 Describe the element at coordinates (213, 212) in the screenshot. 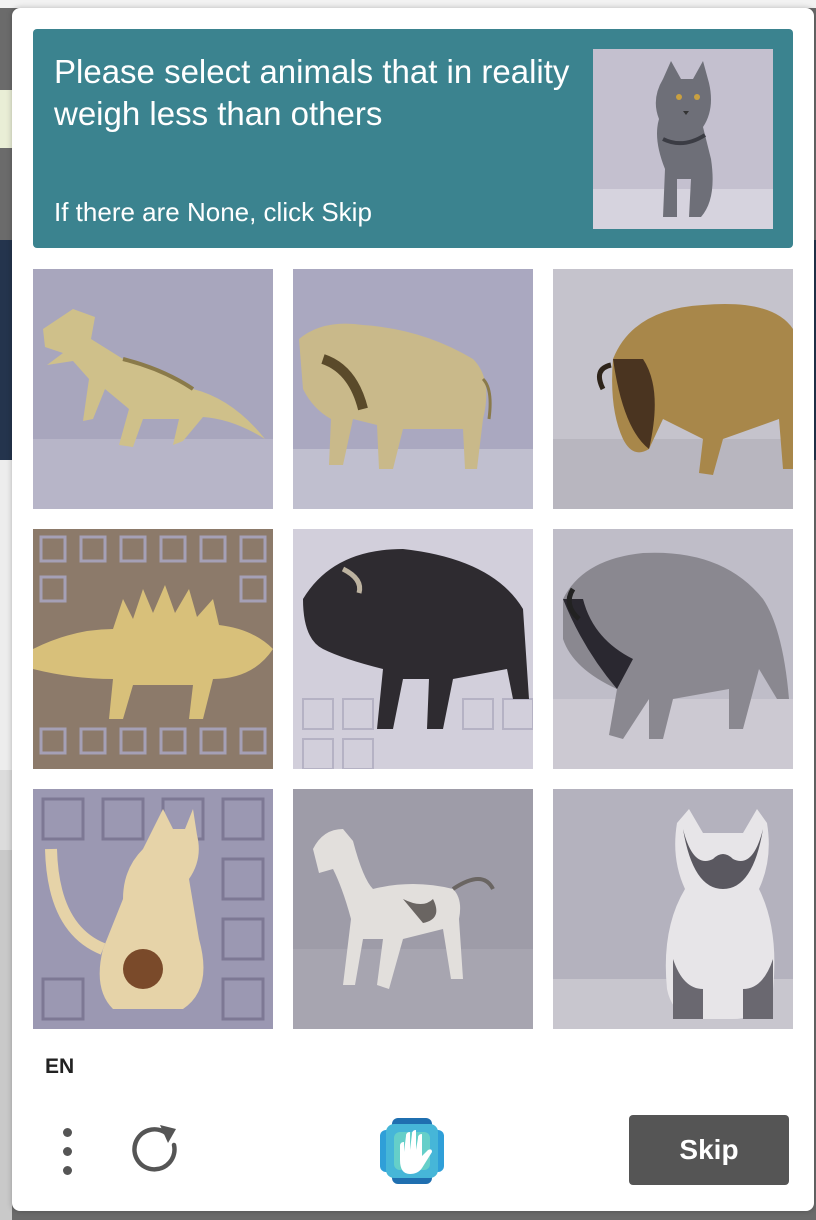

I see `prompt-subtitle: If there are None, click Skip` at that location.